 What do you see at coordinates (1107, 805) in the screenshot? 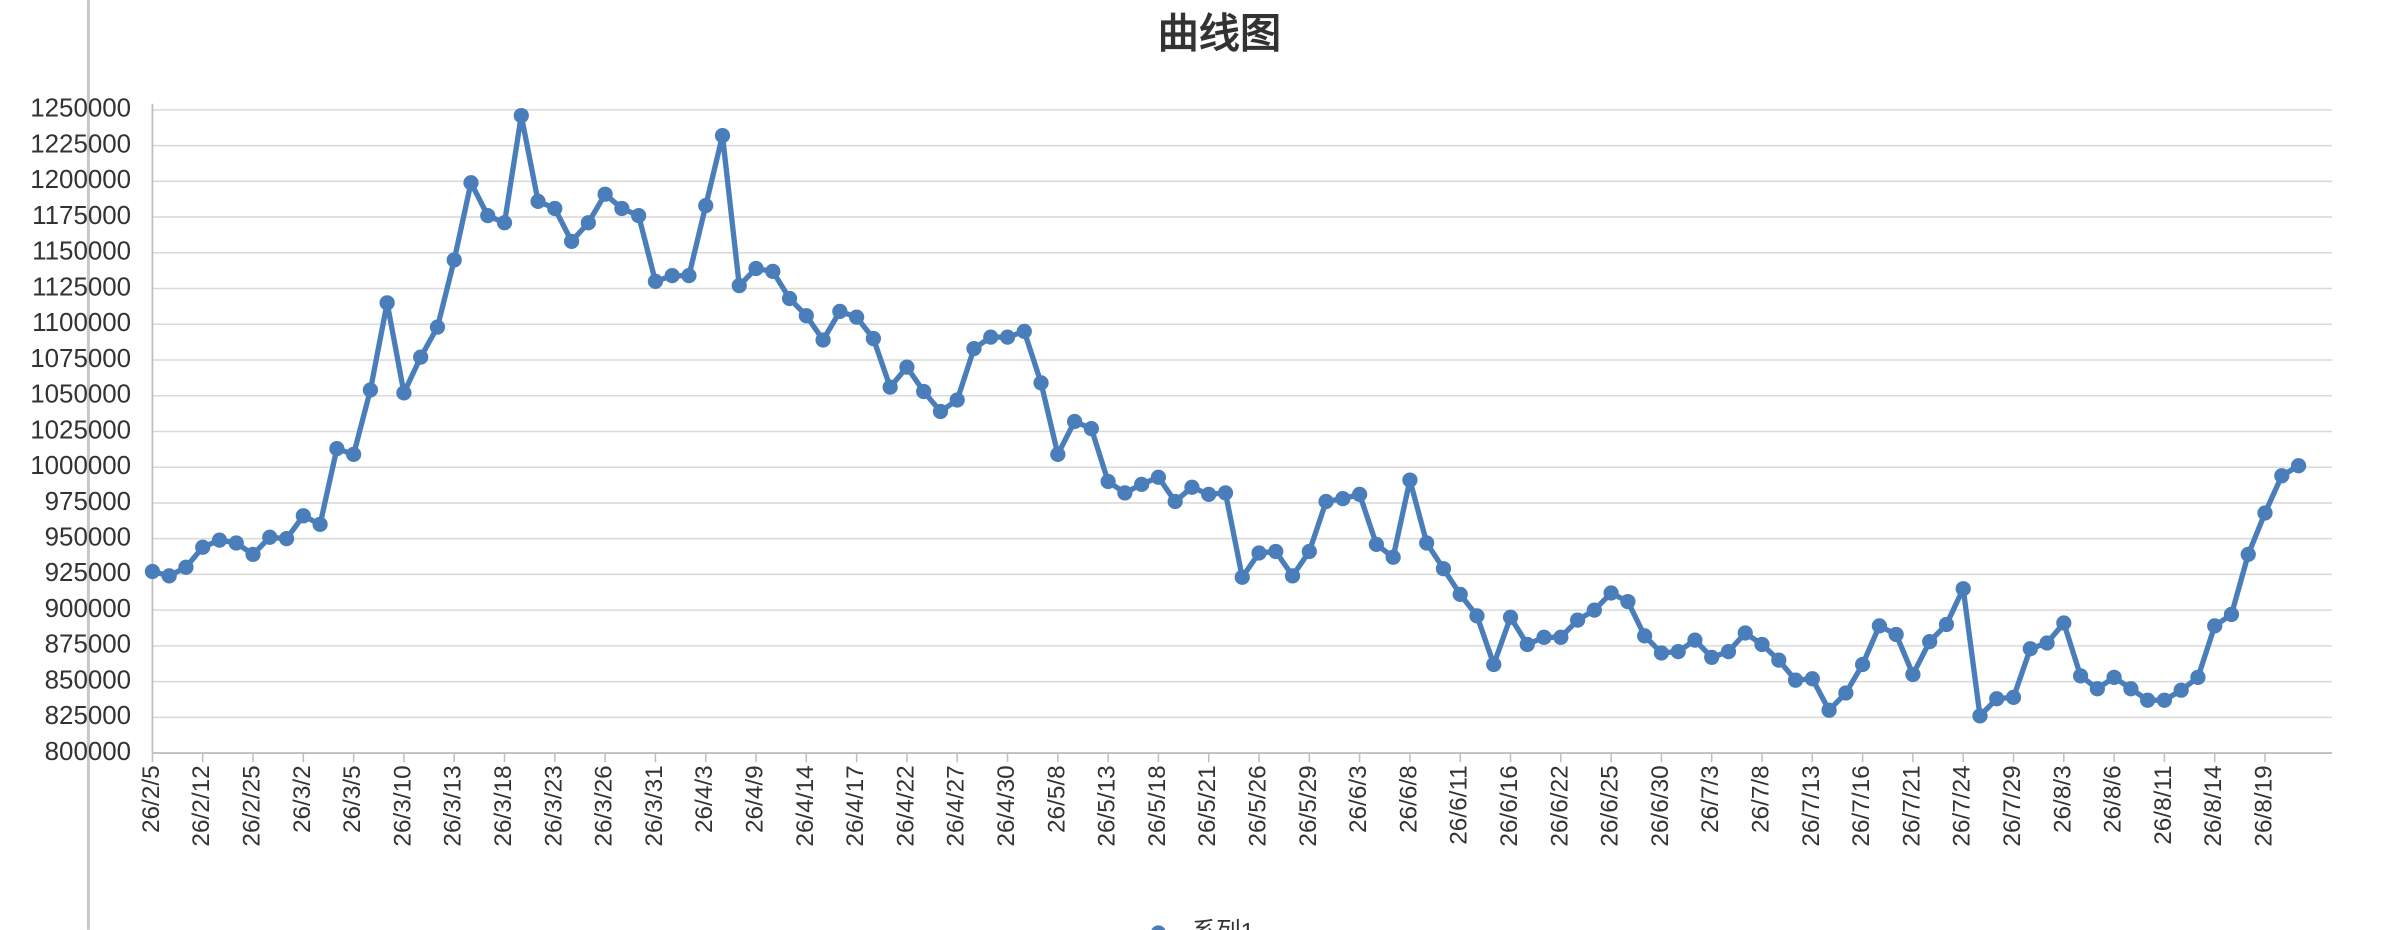
I see `x-tick-label: 26/5/13` at bounding box center [1107, 805].